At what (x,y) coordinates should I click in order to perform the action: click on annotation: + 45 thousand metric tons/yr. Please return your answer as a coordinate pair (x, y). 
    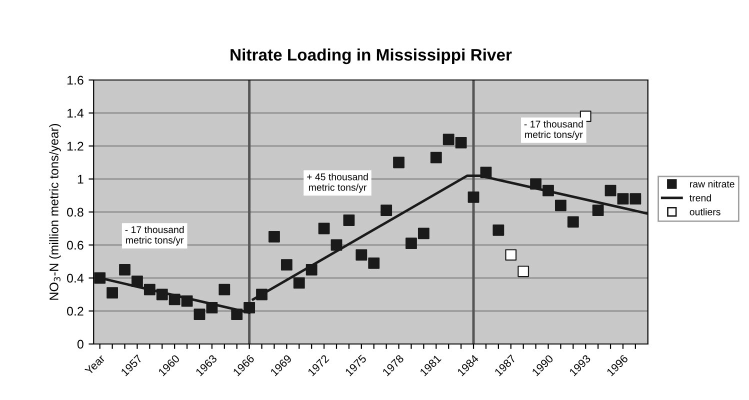
    Looking at the image, I should click on (337, 183).